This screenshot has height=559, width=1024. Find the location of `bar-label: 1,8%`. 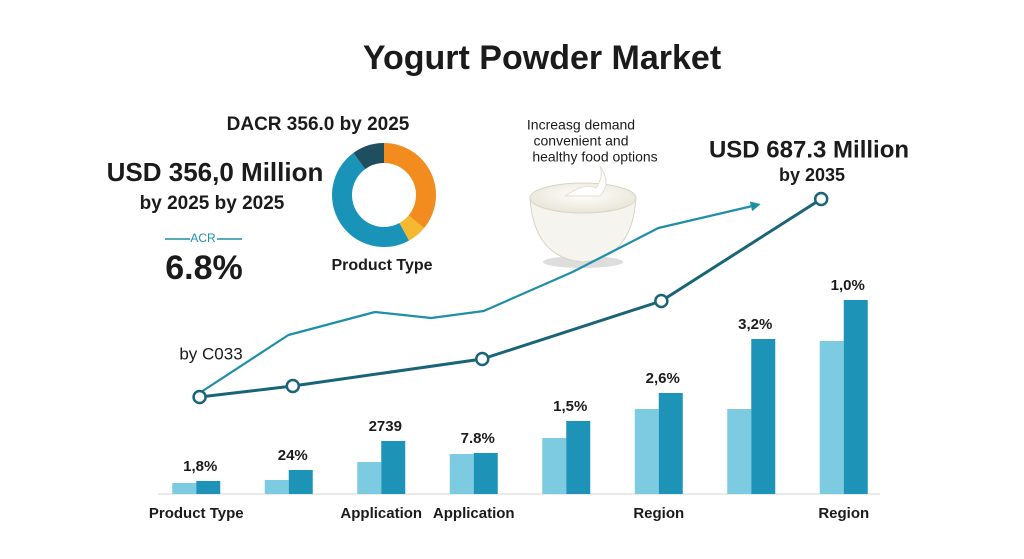

bar-label: 1,8% is located at coordinates (200, 466).